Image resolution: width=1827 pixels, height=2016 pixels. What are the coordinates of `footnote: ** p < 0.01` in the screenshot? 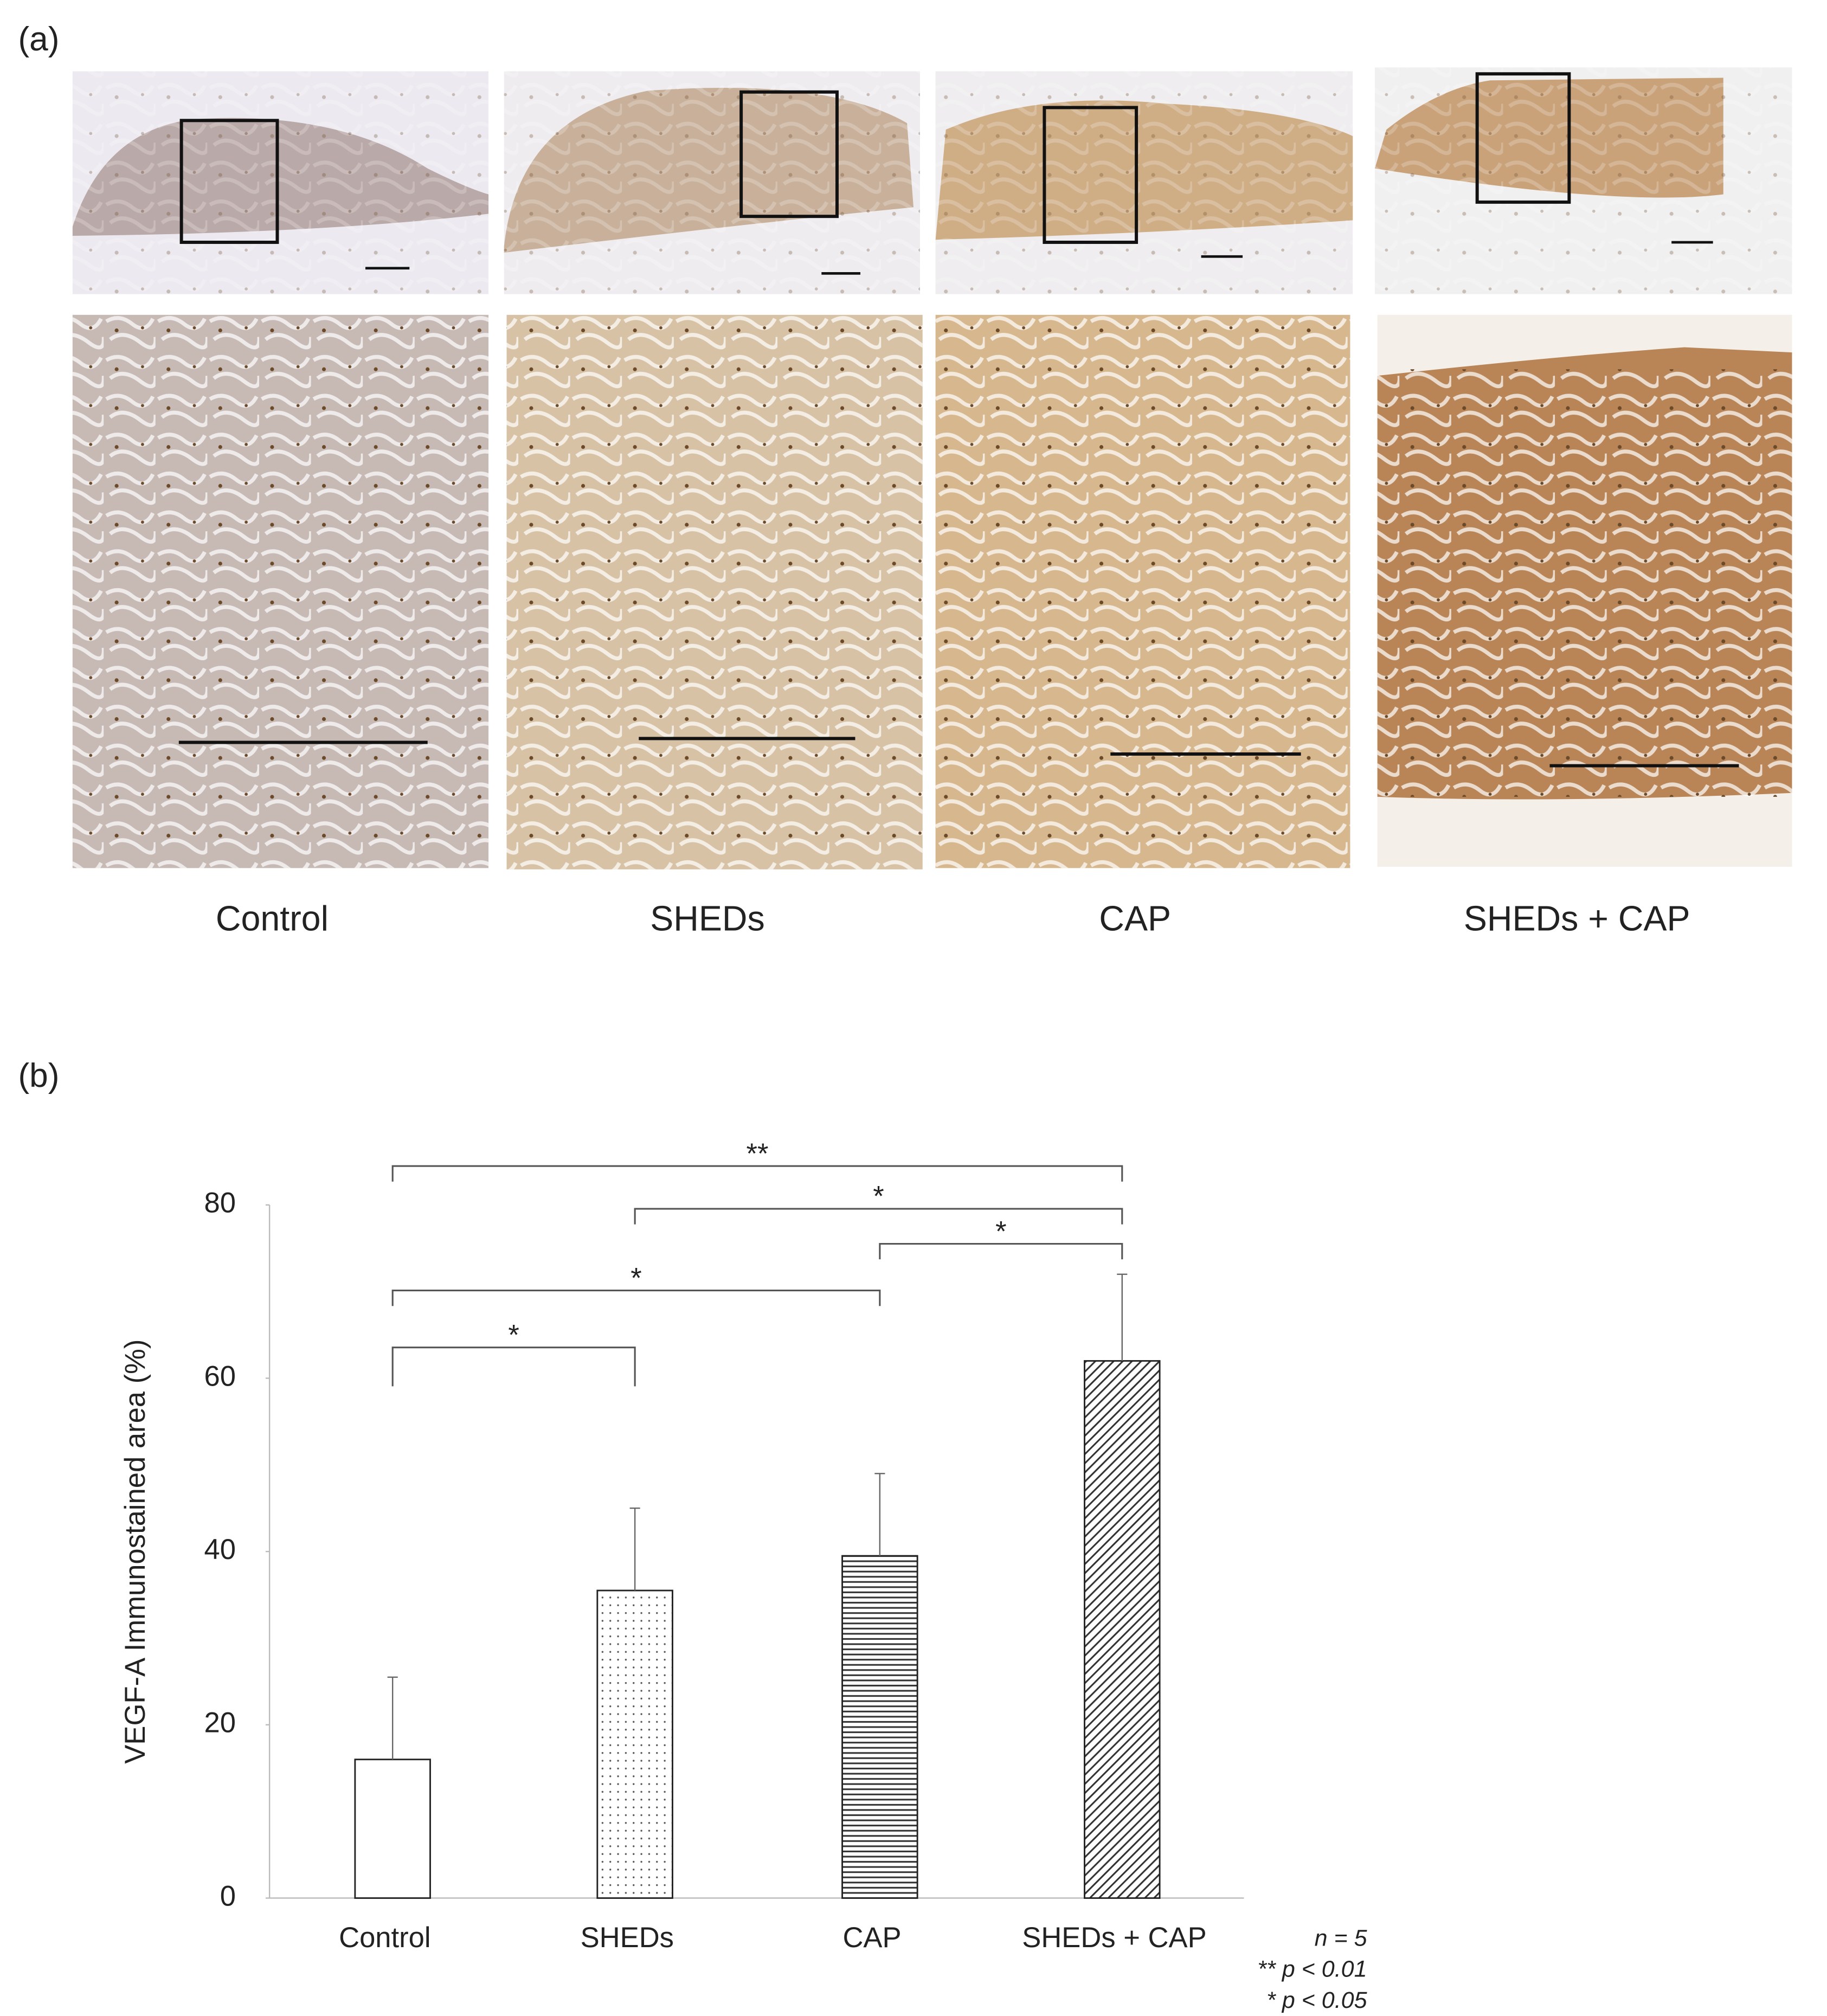 It's located at (1312, 1969).